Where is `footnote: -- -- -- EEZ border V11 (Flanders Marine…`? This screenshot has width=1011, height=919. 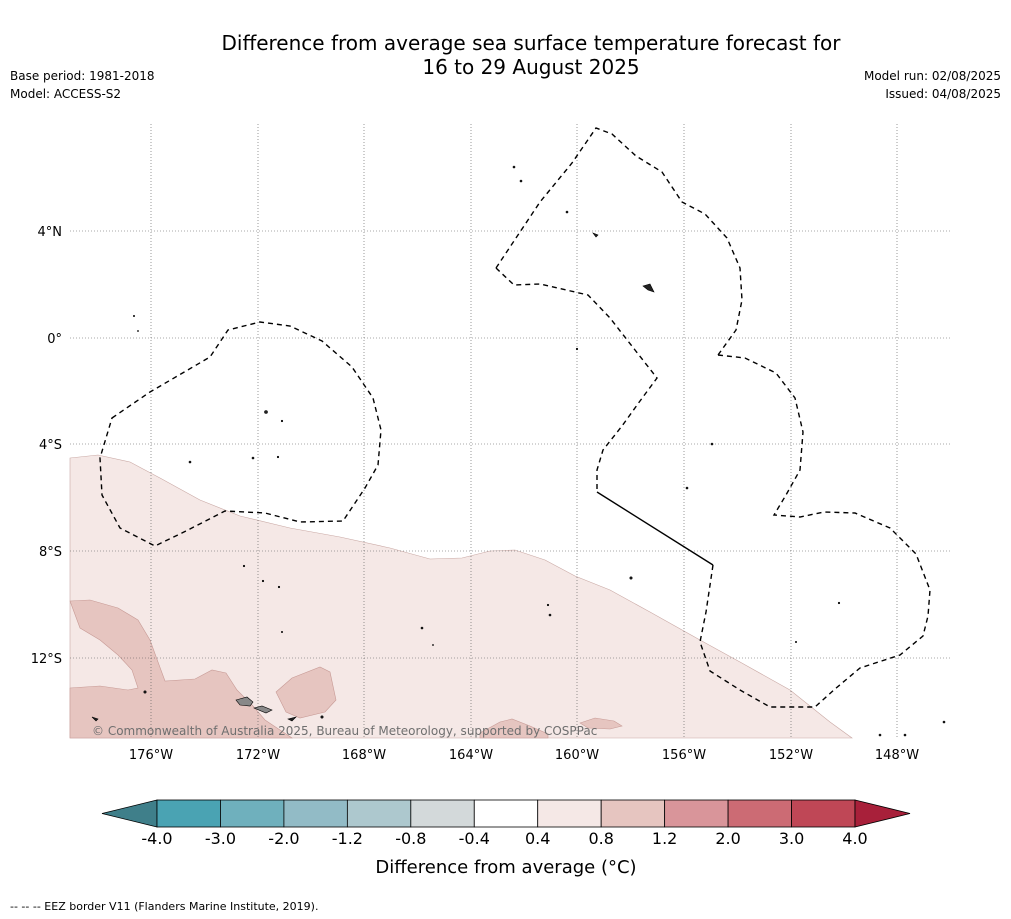 footnote: -- -- -- EEZ border V11 (Flanders Marine… is located at coordinates (164, 906).